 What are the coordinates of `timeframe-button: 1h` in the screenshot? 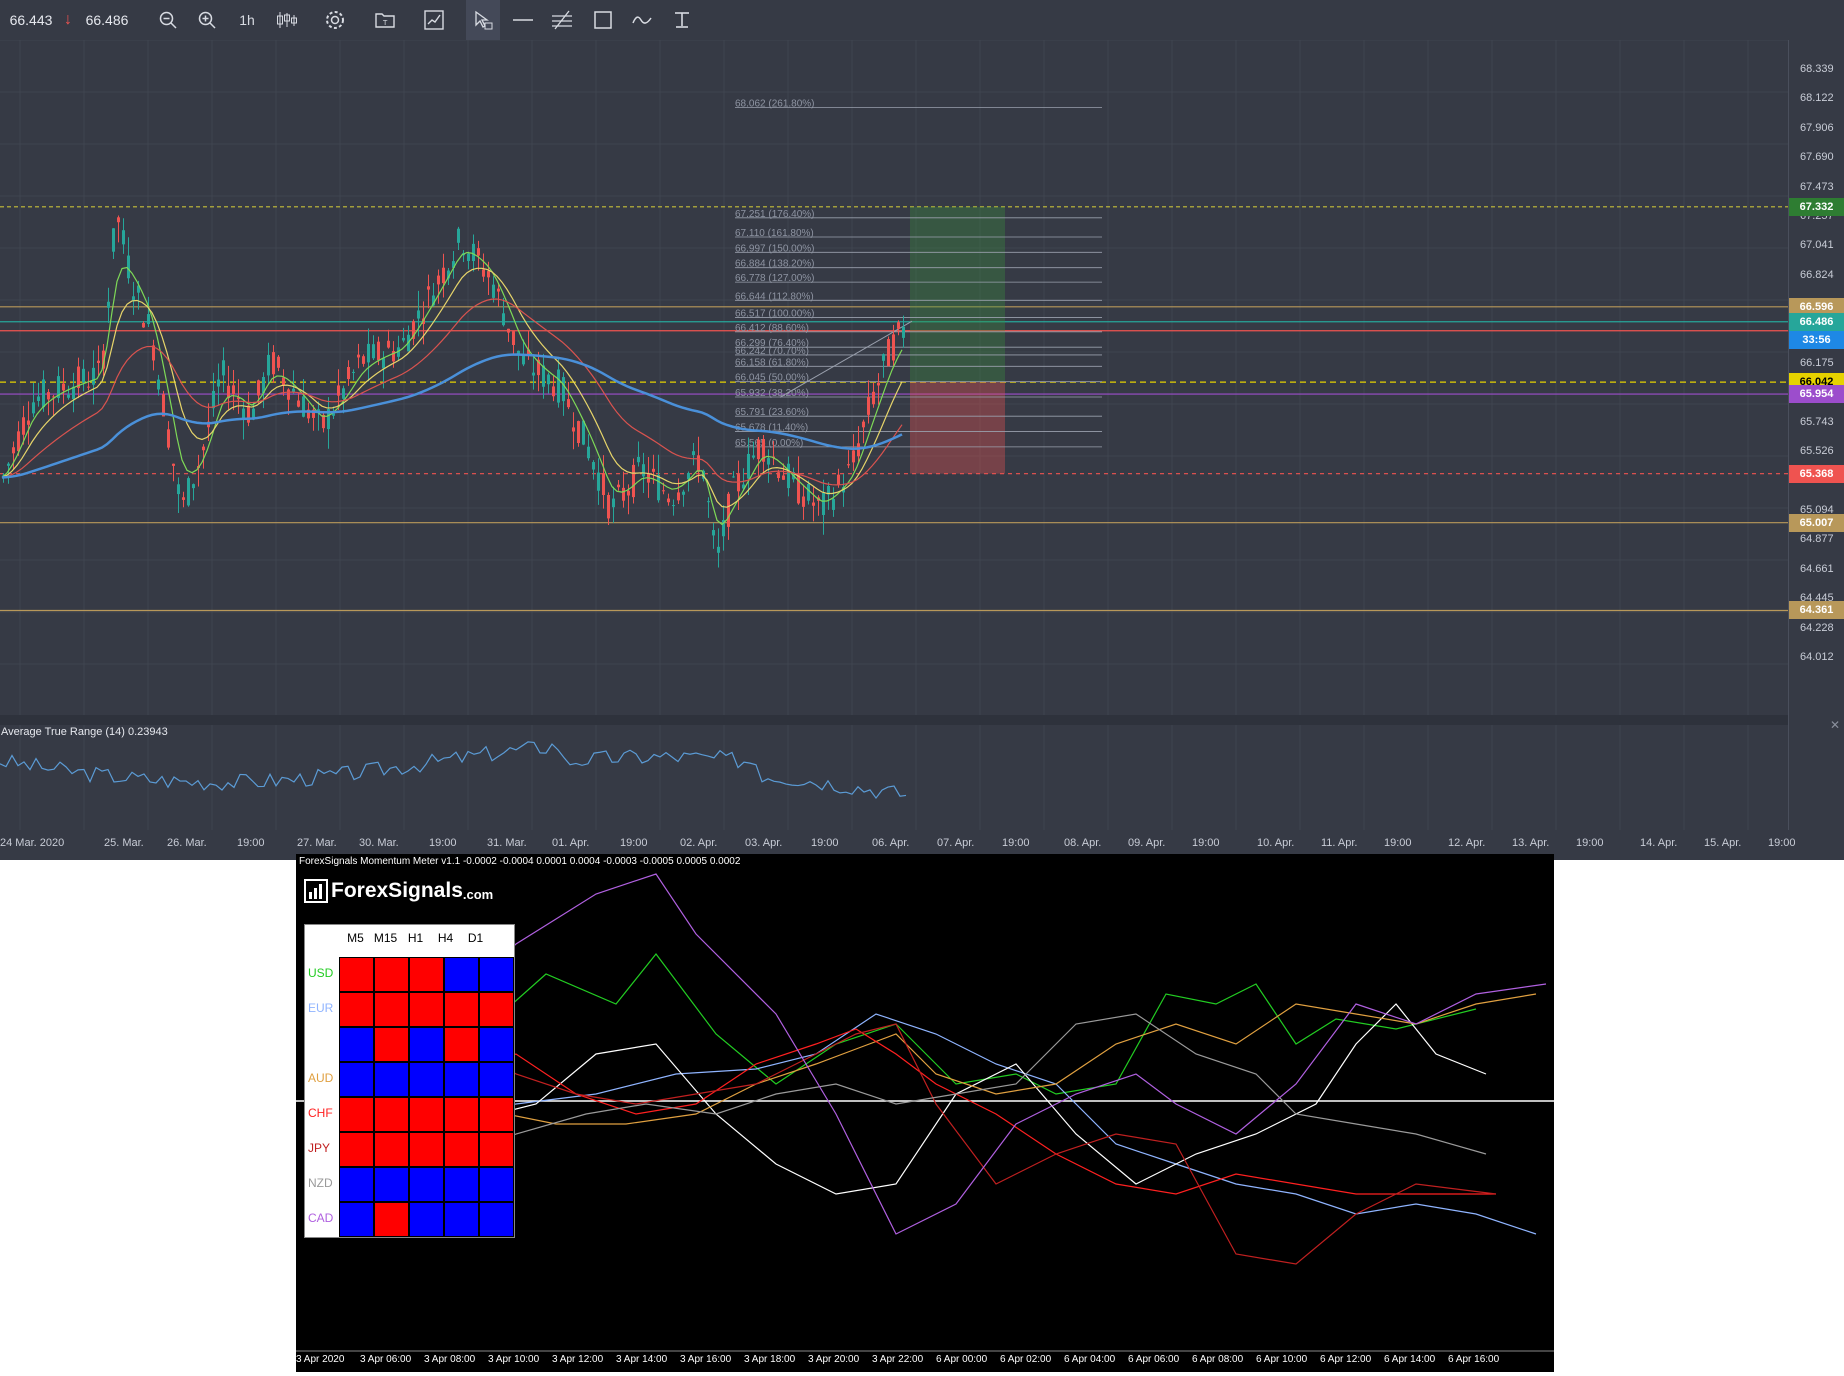 It's located at (247, 20).